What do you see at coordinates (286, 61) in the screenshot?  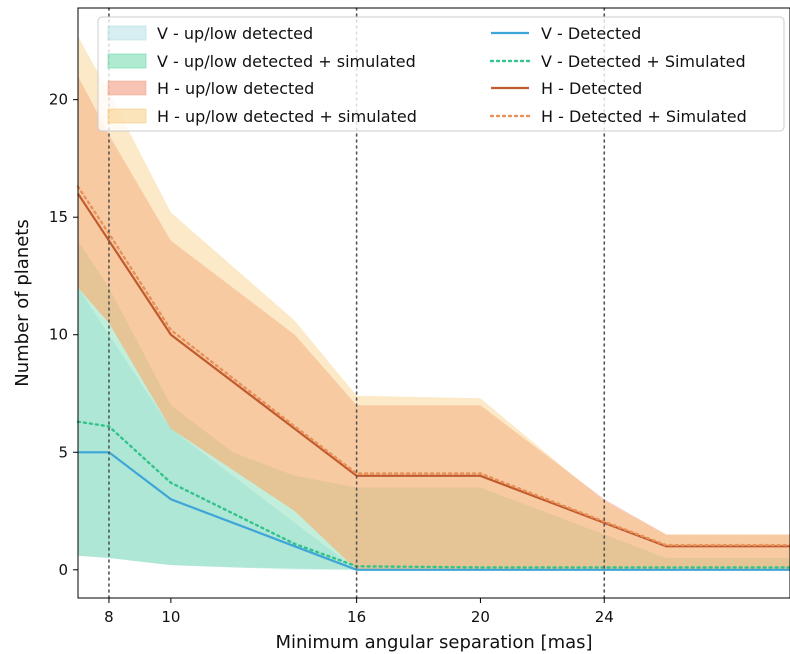 I see `legend-label: V - up/low detected + simulated` at bounding box center [286, 61].